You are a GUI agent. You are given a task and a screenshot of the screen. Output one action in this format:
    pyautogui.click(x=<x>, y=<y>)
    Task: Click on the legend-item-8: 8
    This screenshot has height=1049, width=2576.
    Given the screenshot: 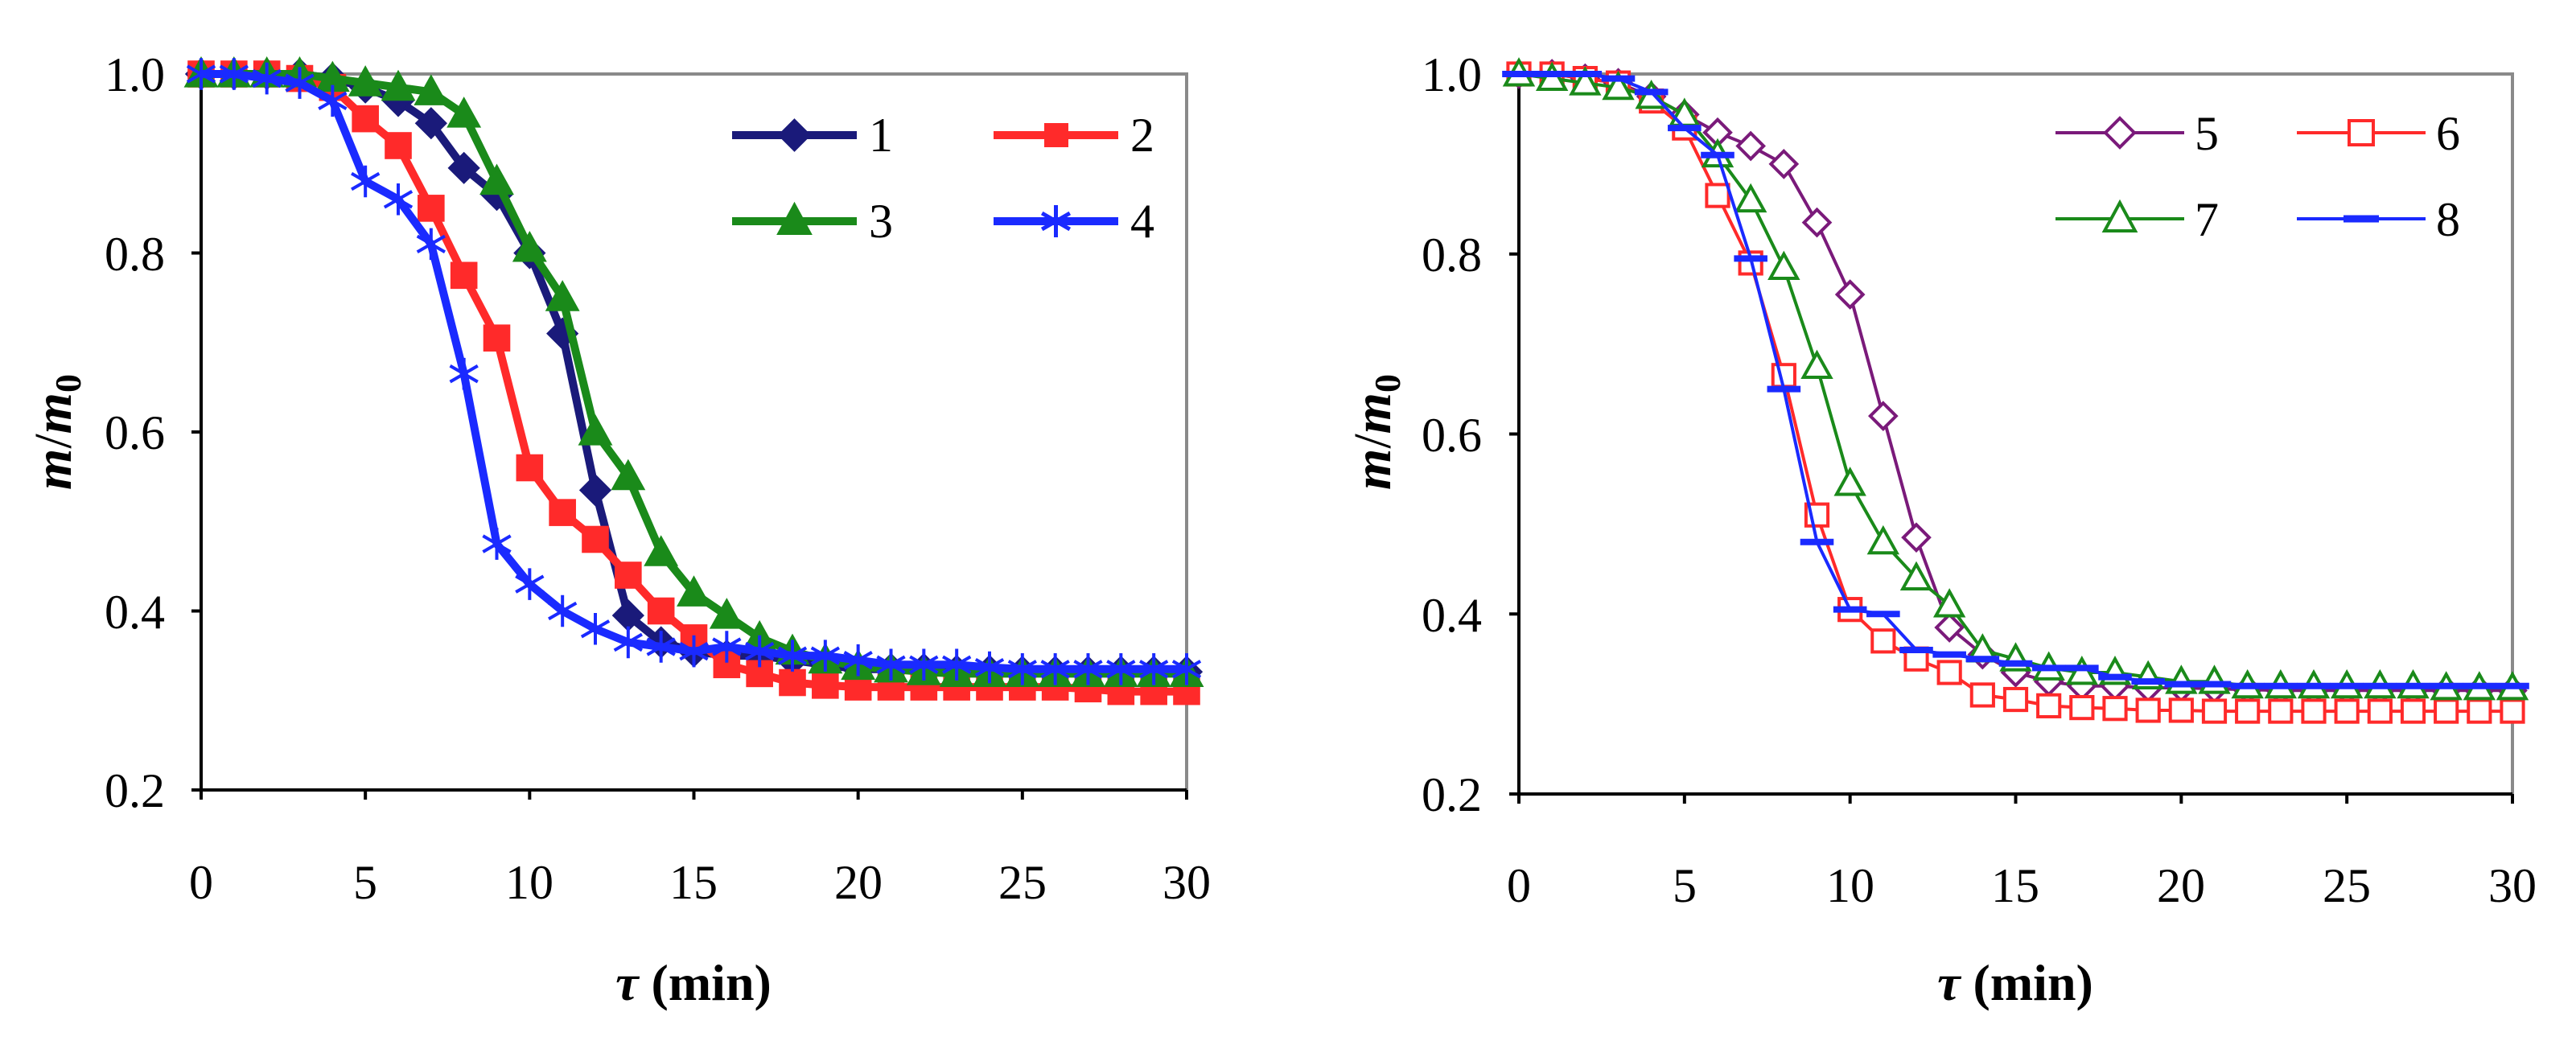 What is the action you would take?
    pyautogui.click(x=2378, y=219)
    